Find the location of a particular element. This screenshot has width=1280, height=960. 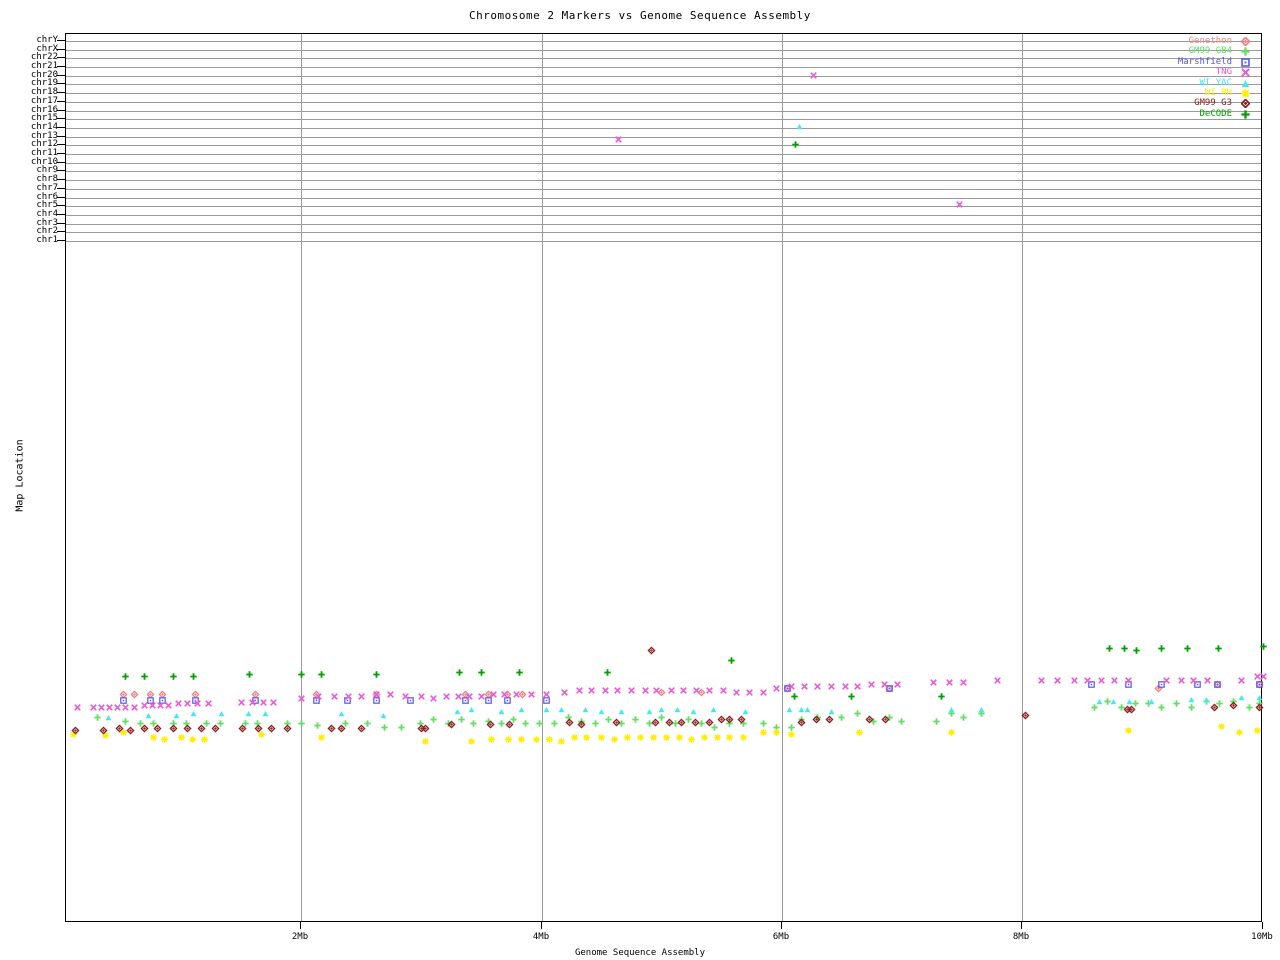

x-tick-mark is located at coordinates (1262, 925).